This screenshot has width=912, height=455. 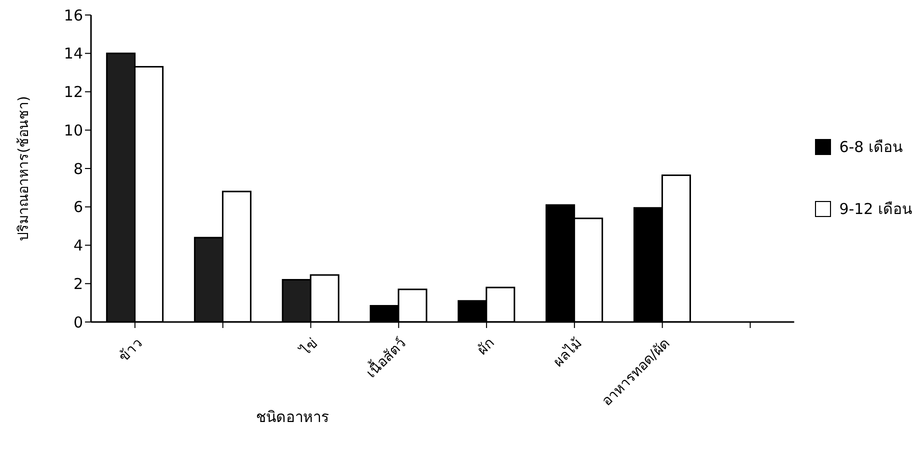 What do you see at coordinates (73, 15) in the screenshot?
I see `y-tick-label: 16` at bounding box center [73, 15].